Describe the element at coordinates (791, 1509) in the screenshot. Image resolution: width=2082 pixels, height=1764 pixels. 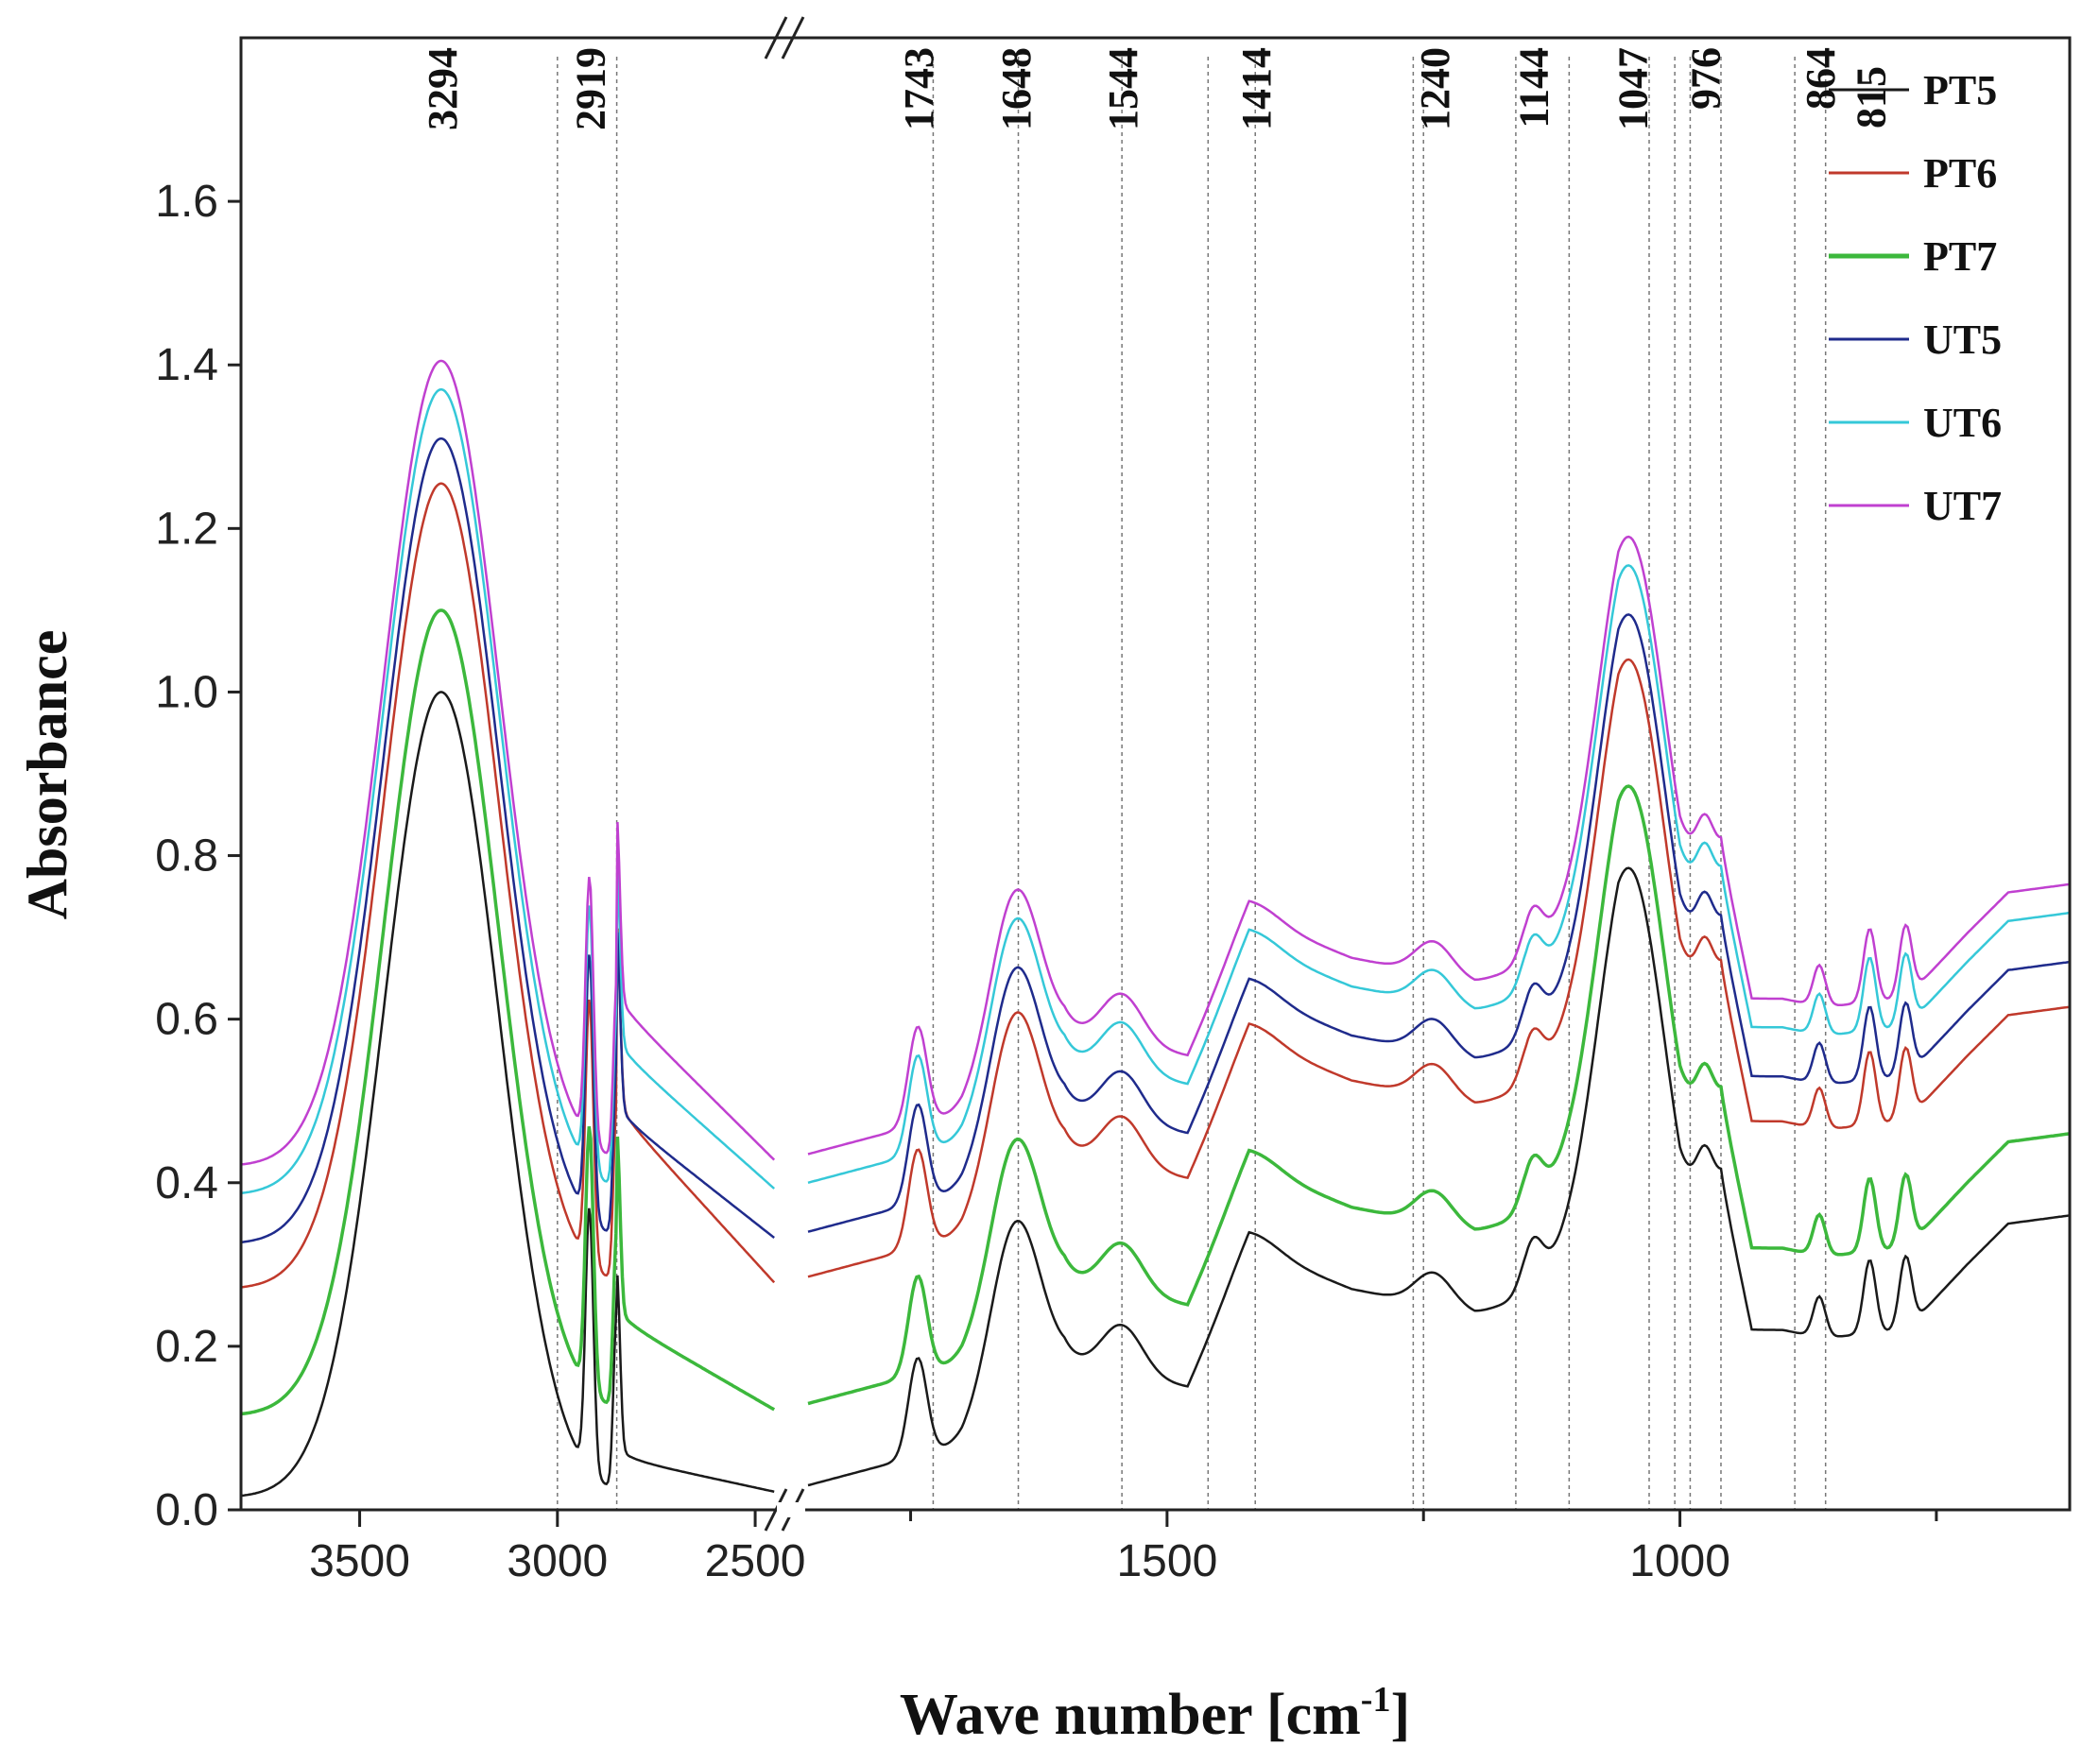
I see `break-gap` at that location.